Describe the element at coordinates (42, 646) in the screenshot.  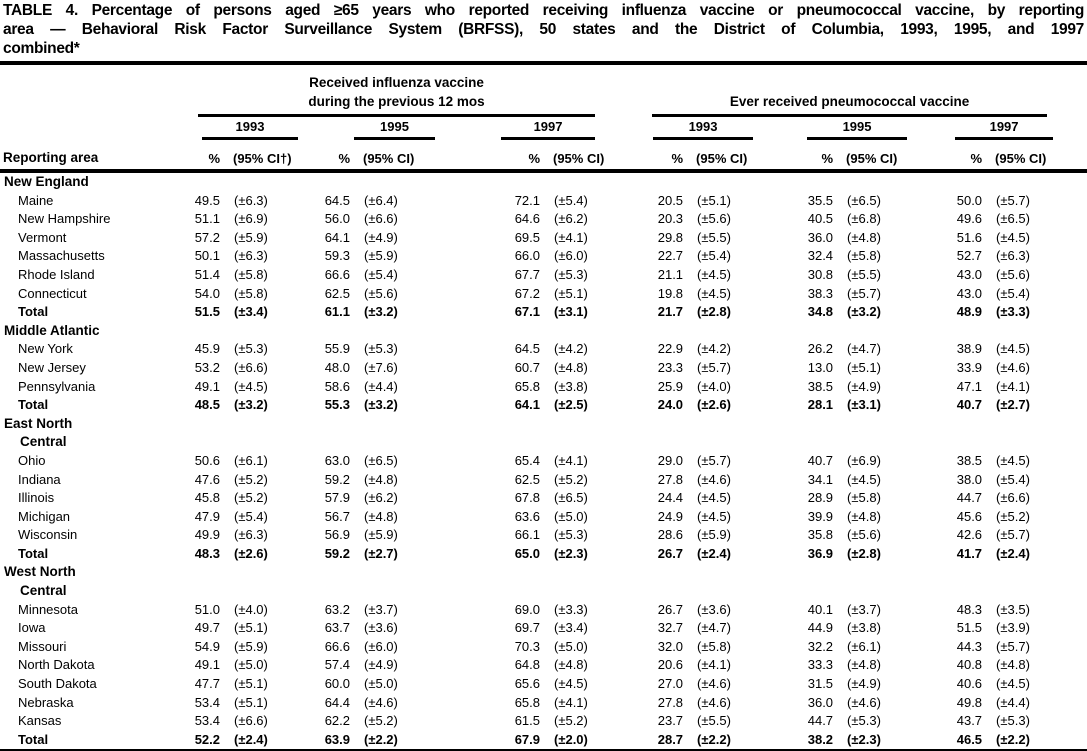
I see `state-name-cell: Missouri` at that location.